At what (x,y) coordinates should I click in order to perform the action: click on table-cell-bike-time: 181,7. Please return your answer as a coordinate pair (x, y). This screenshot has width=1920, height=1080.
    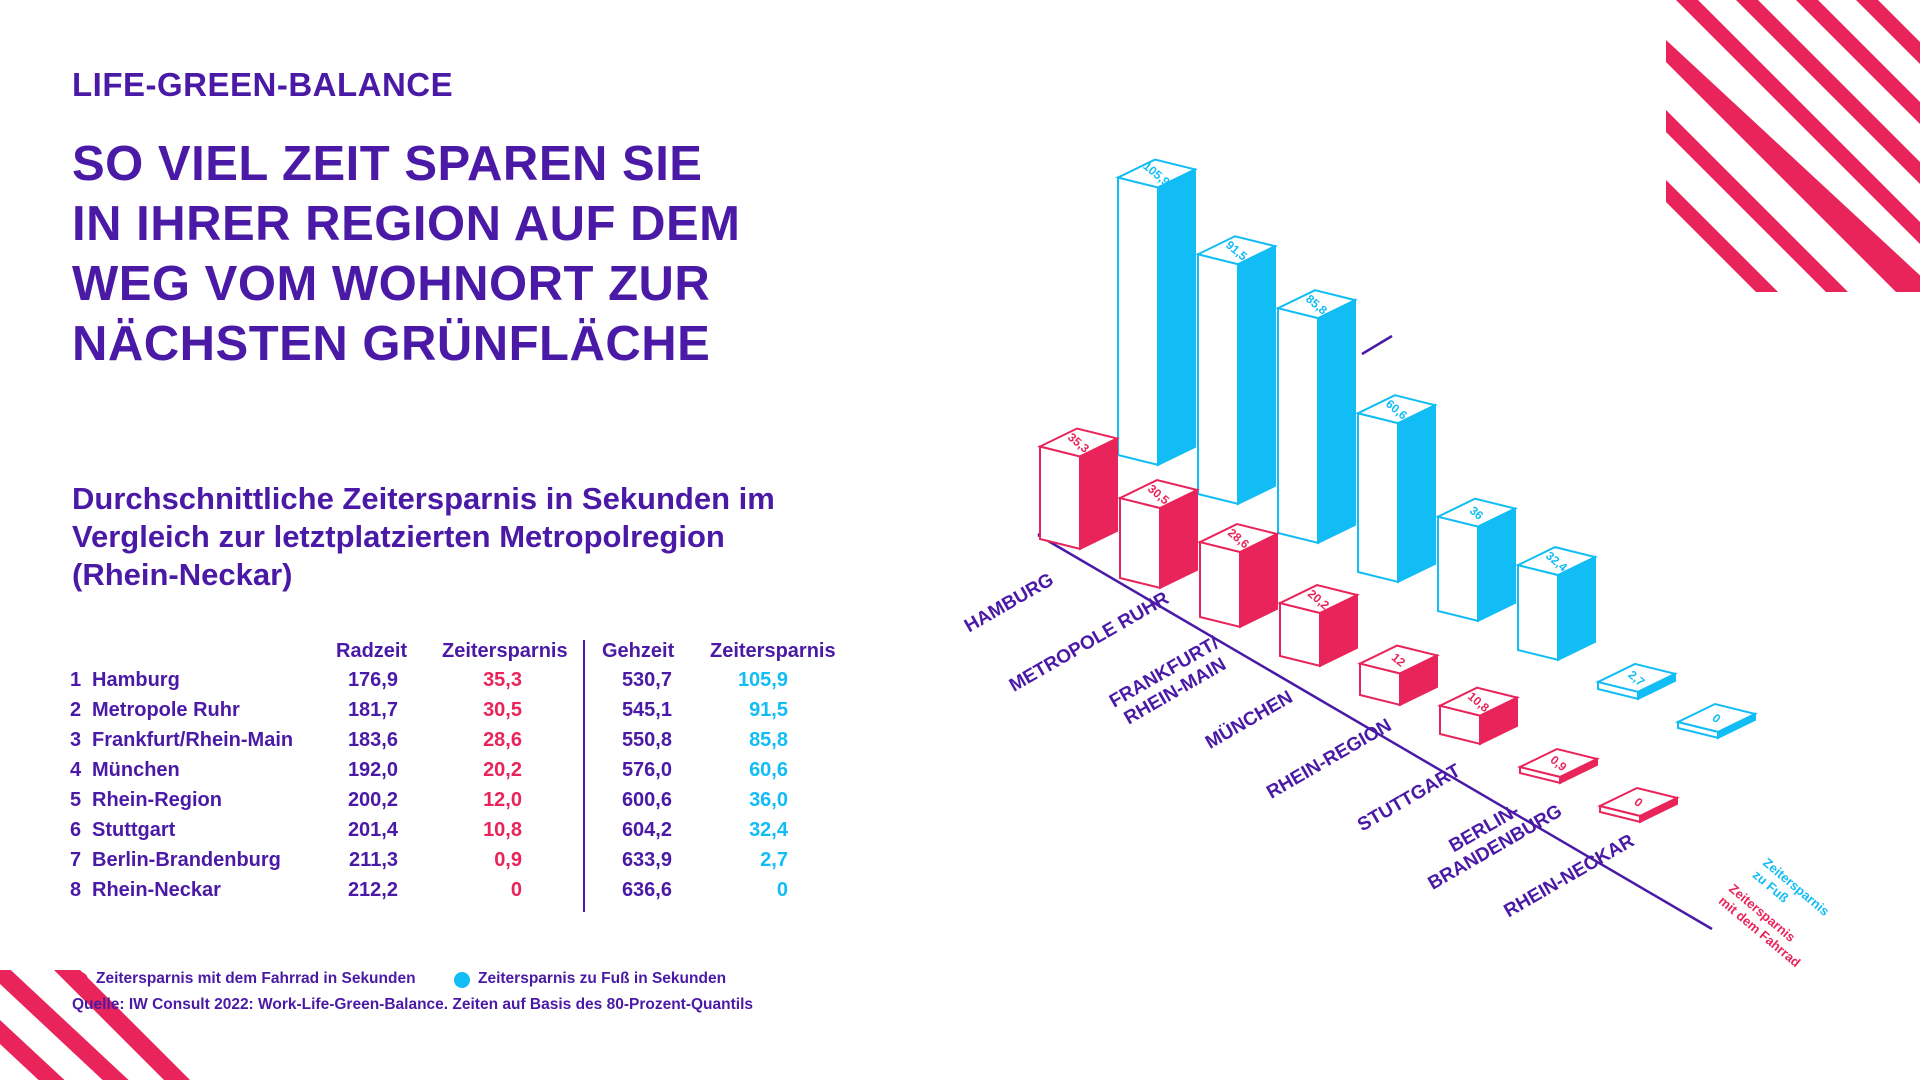
    Looking at the image, I should click on (372, 710).